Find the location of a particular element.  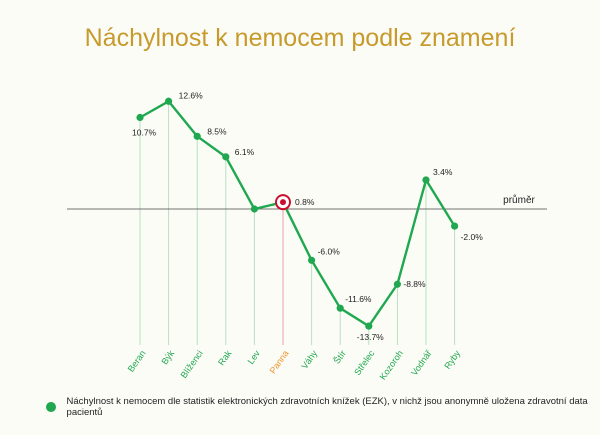

value-label-8: -13.7% is located at coordinates (370, 337).